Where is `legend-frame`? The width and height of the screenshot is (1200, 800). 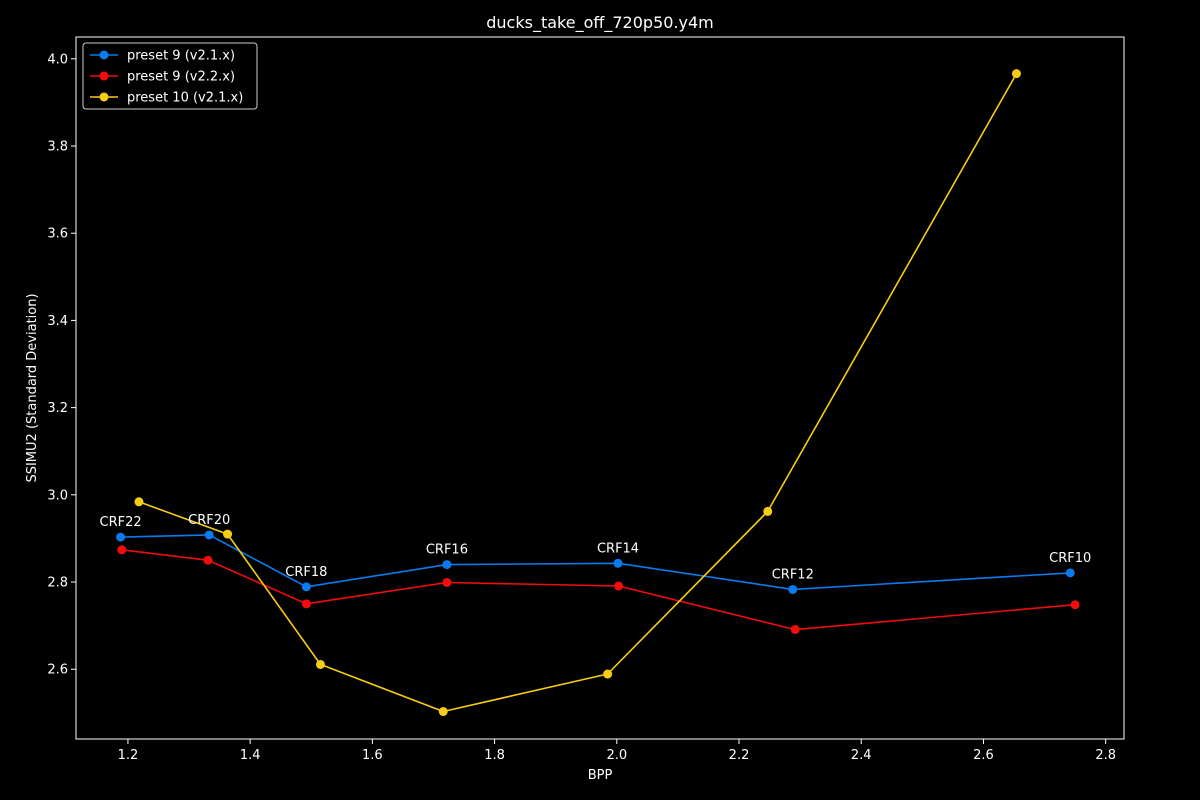 legend-frame is located at coordinates (170, 76).